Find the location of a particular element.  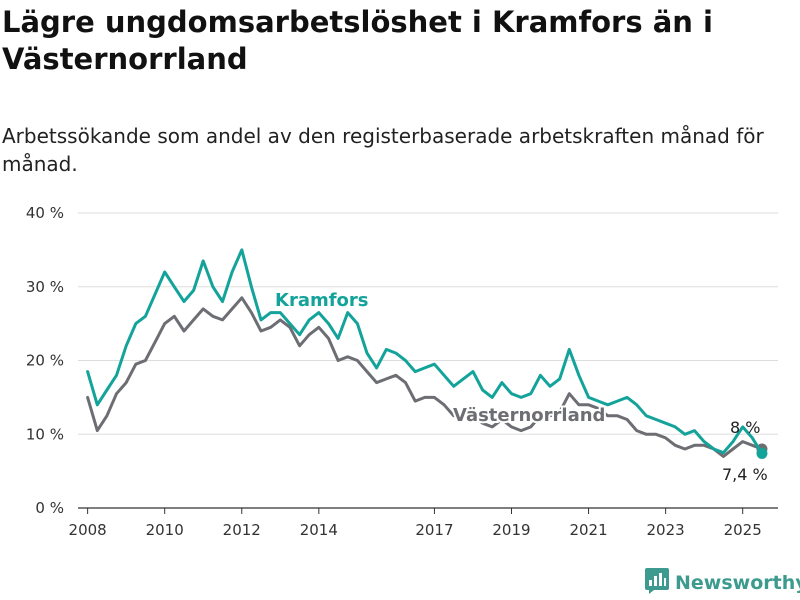

series-label-kramfors: Kramfors is located at coordinates (322, 300).